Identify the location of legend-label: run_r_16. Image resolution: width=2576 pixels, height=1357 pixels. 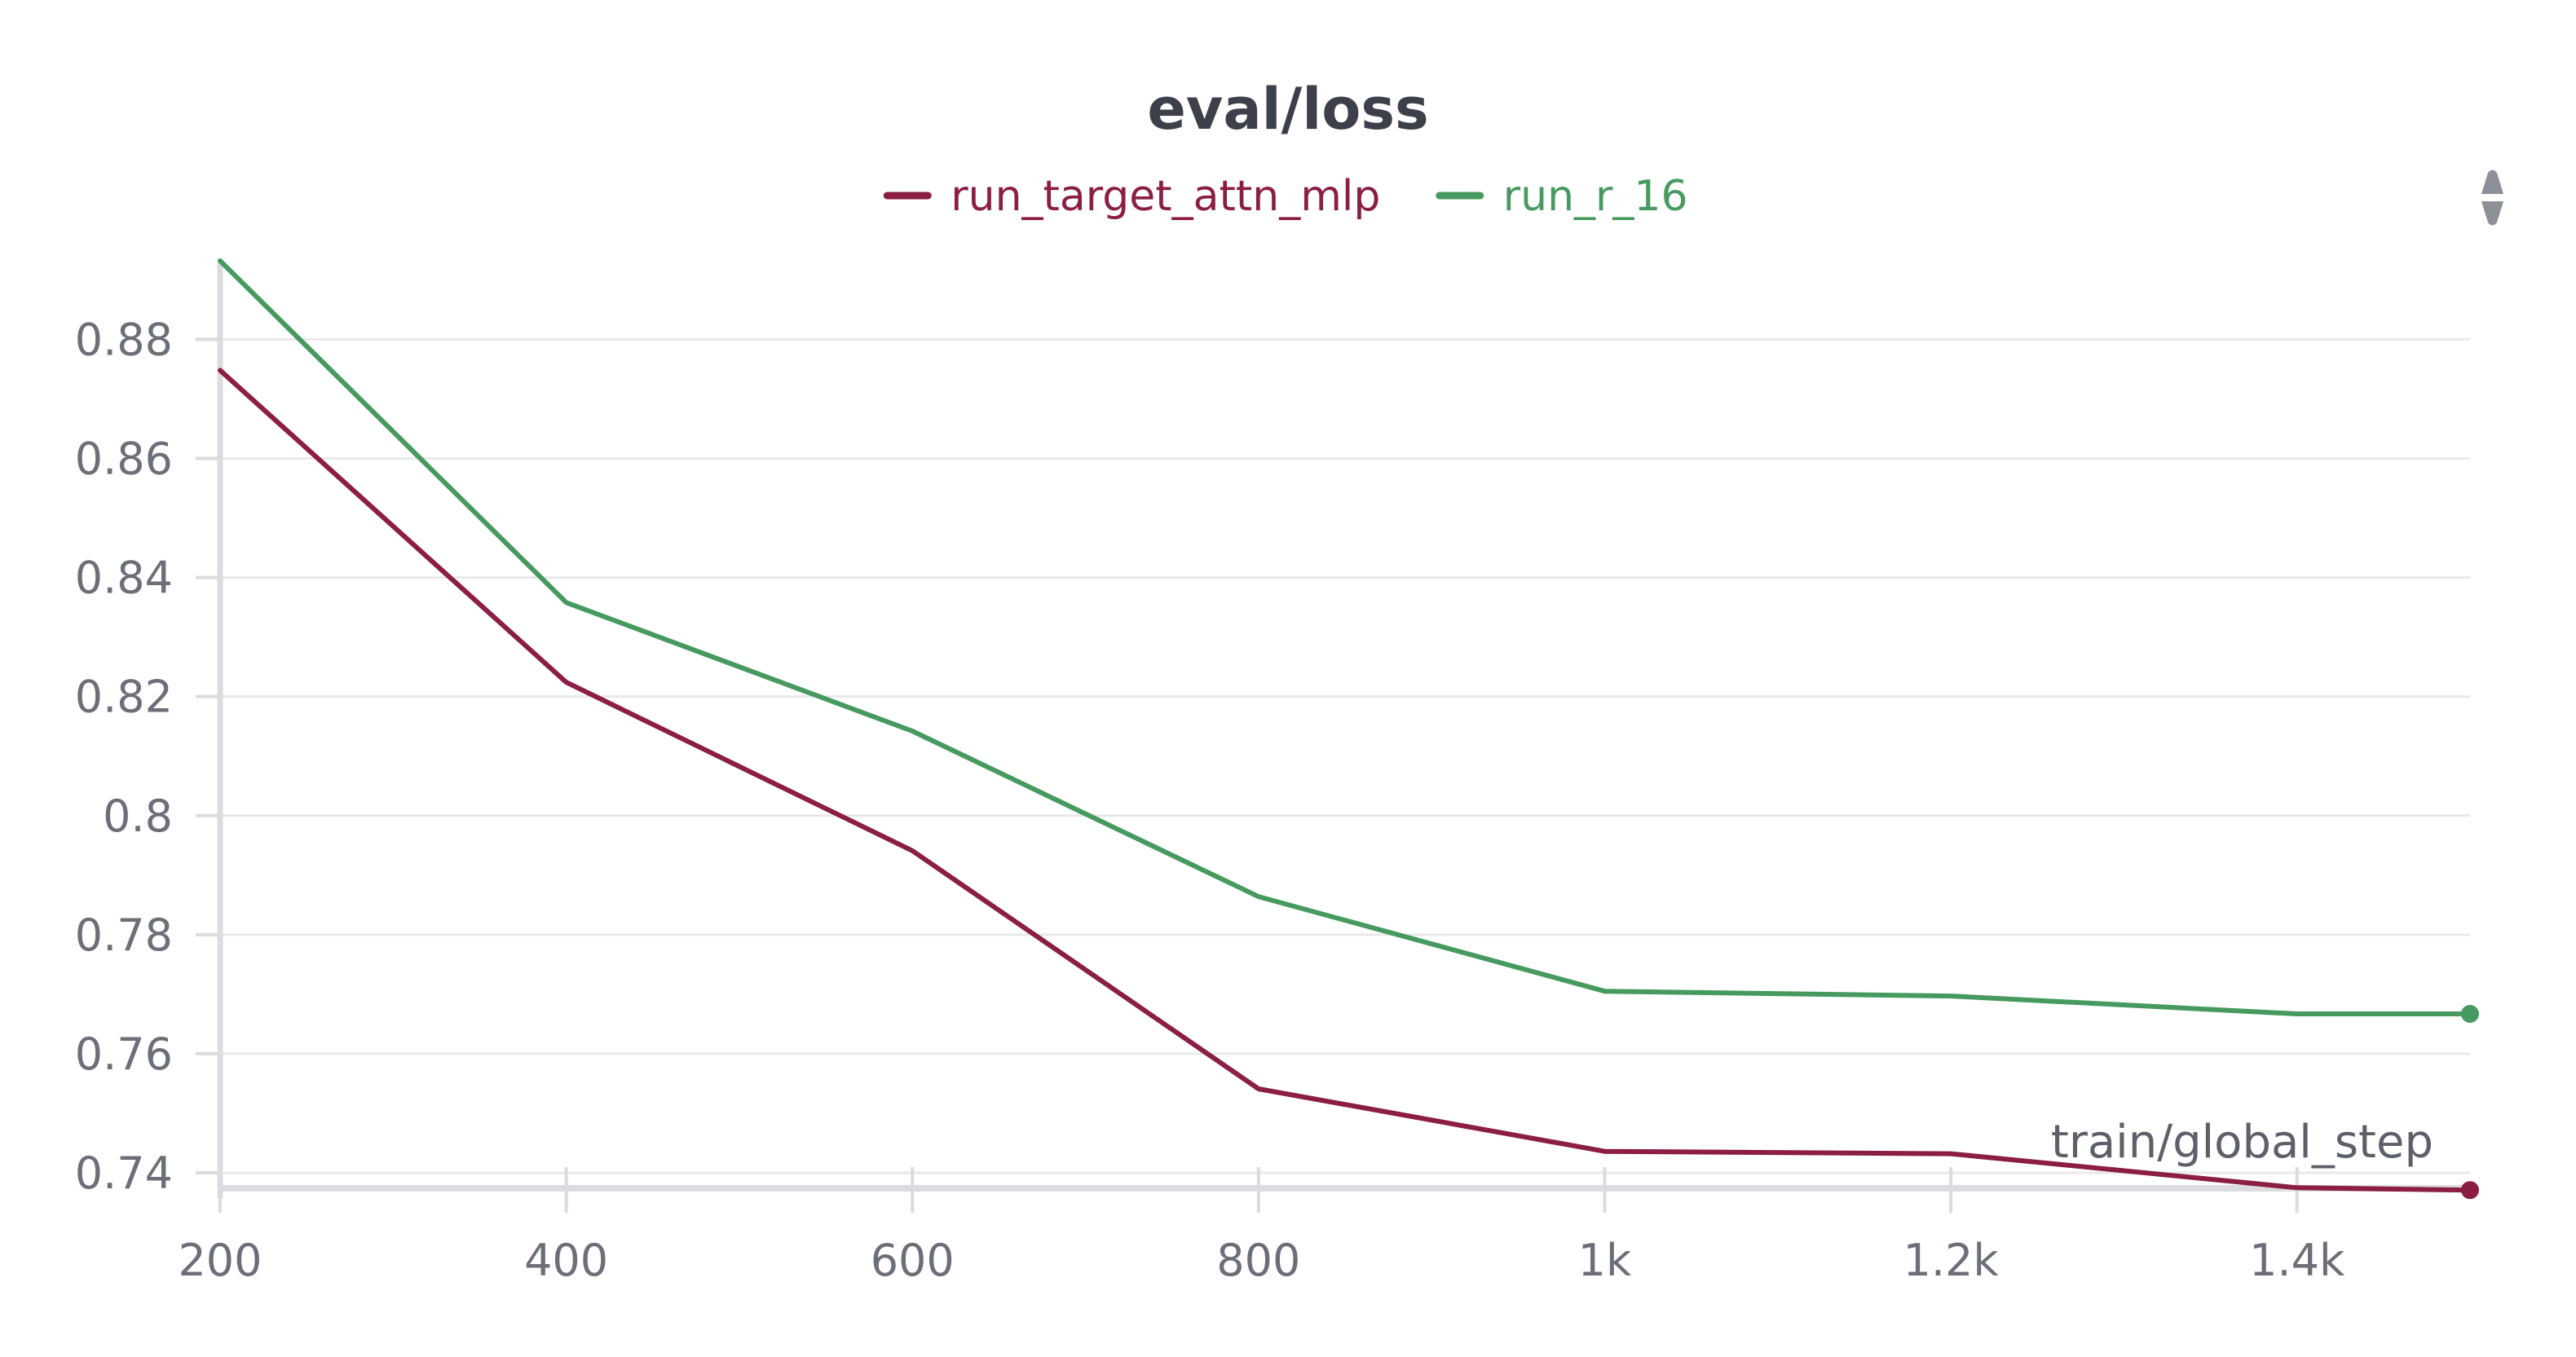
(1595, 196).